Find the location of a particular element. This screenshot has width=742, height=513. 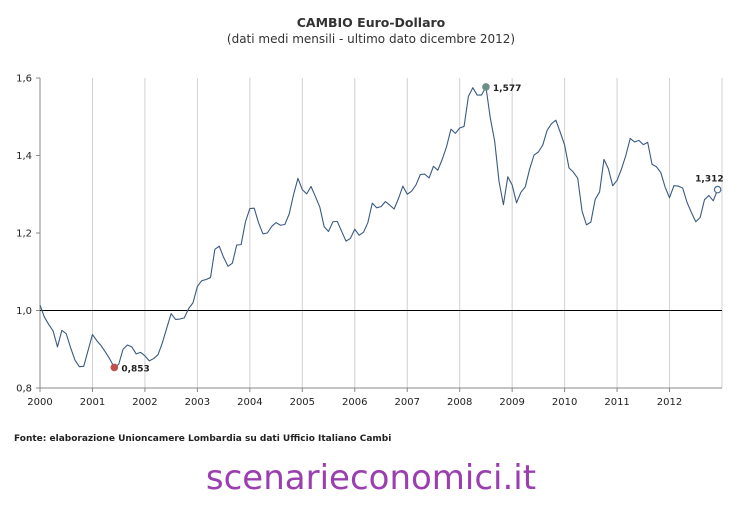

x-tick-label: 2006 is located at coordinates (354, 402).